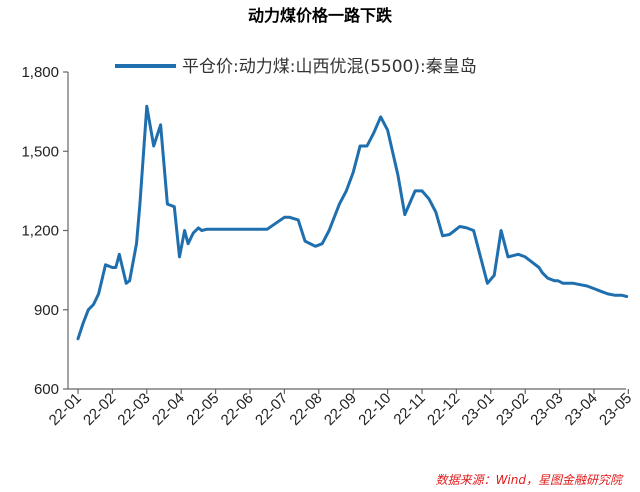 The height and width of the screenshot is (492, 640). What do you see at coordinates (329, 67) in the screenshot?
I see `legend-label: 平仓价:动力煤:山西优混(5500):秦皇岛` at bounding box center [329, 67].